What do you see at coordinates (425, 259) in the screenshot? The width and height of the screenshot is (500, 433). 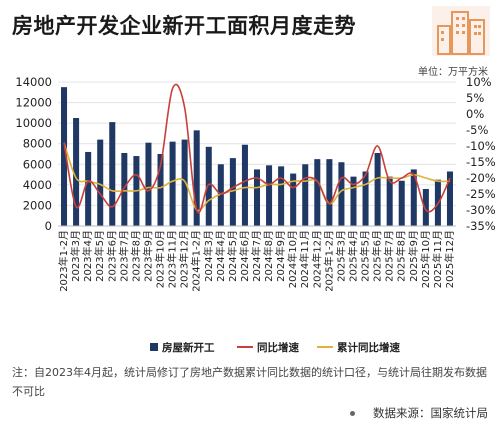 I see `x-tick-label: 2025年10月` at bounding box center [425, 259].